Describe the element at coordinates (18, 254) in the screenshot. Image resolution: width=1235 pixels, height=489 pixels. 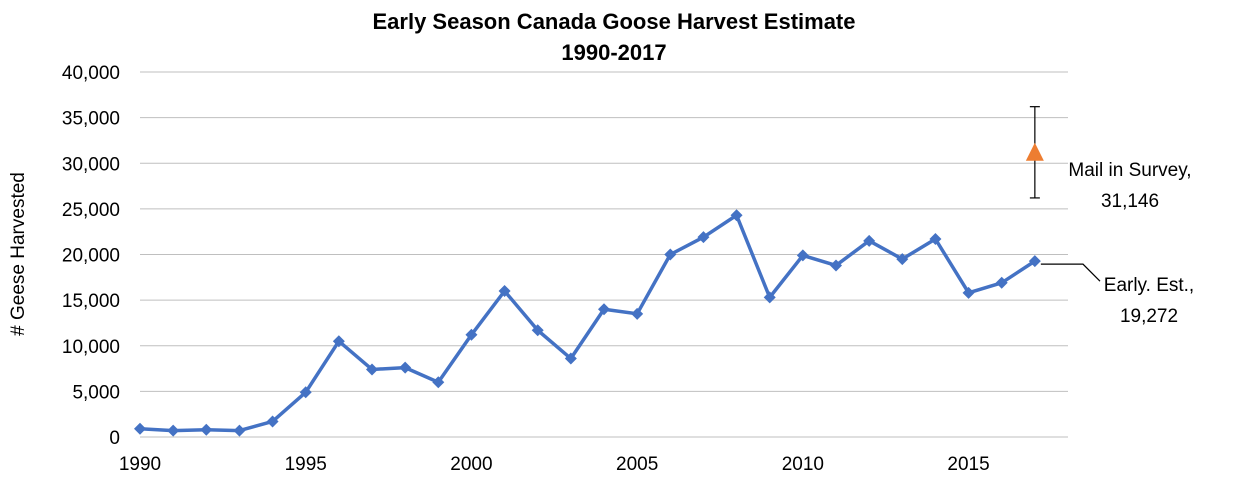
I see `y-axis-label: # Geese Harvested` at that location.